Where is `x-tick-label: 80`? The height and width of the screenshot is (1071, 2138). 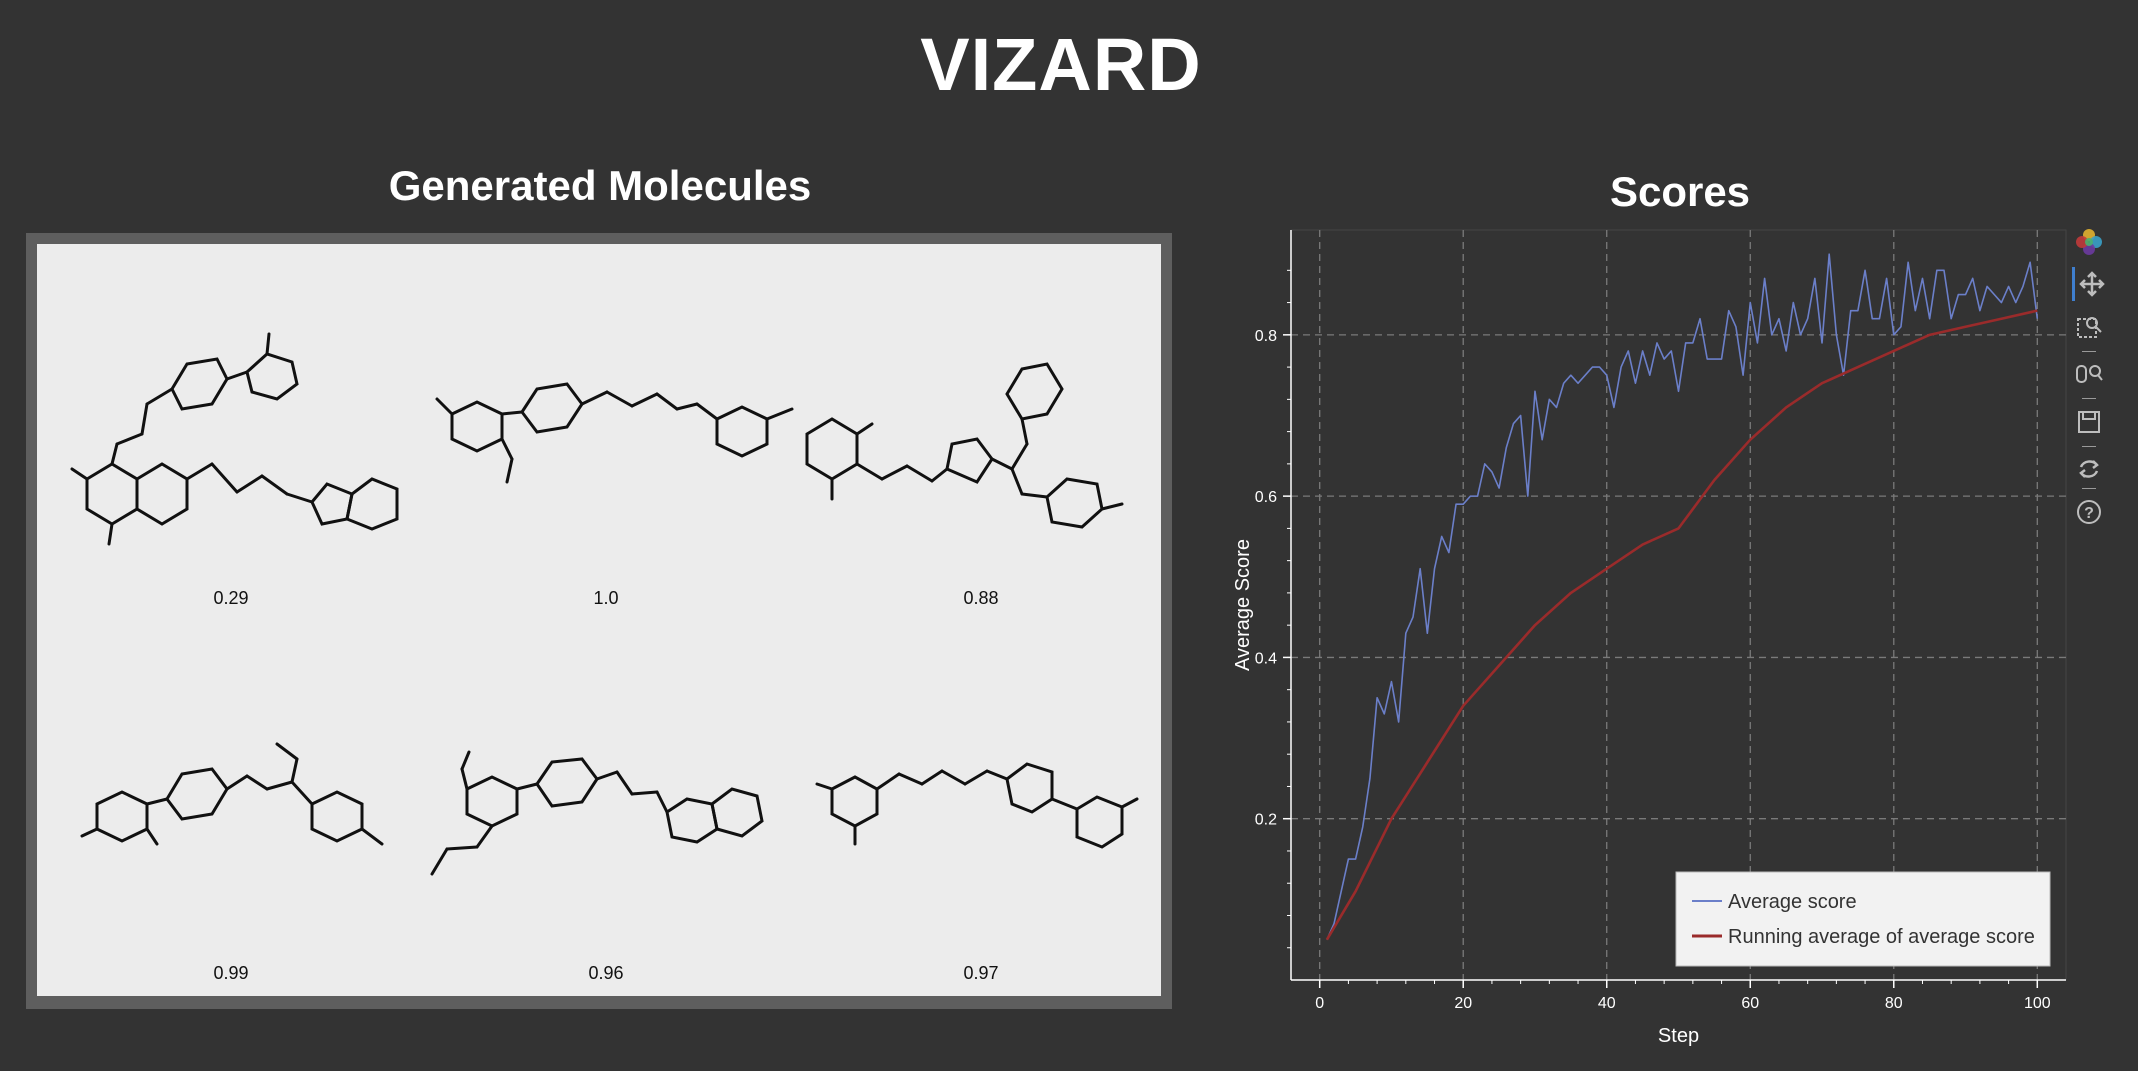 x-tick-label: 80 is located at coordinates (1894, 1003).